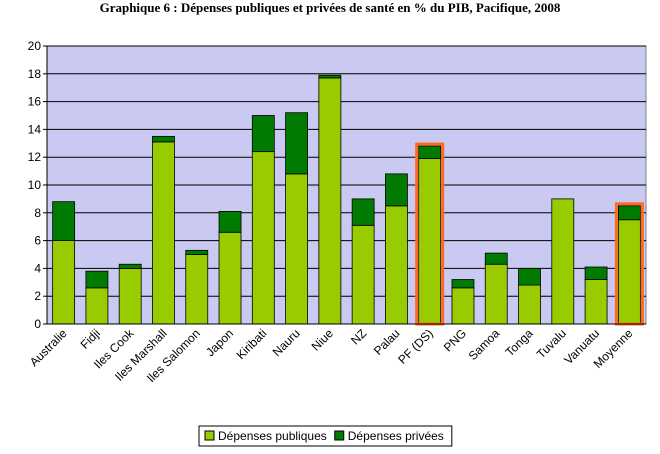  Describe the element at coordinates (35, 185) in the screenshot. I see `y-tick-label: 10` at that location.